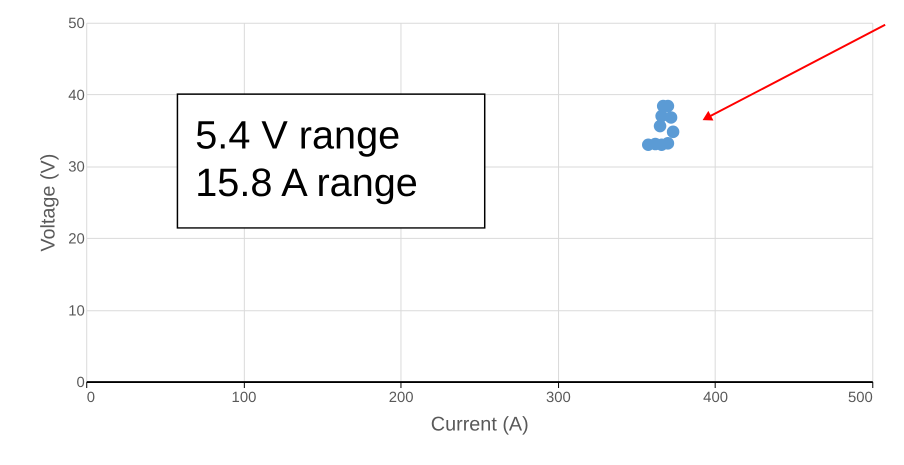 This screenshot has height=465, width=904. I want to click on x-axis-title: Current (A), so click(479, 425).